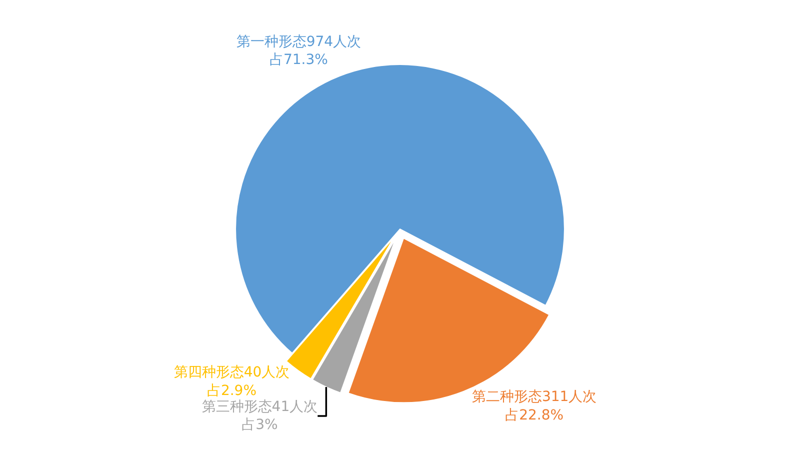 The width and height of the screenshot is (800, 467). What do you see at coordinates (232, 372) in the screenshot?
I see `slice-label: 第四种形态40人次` at bounding box center [232, 372].